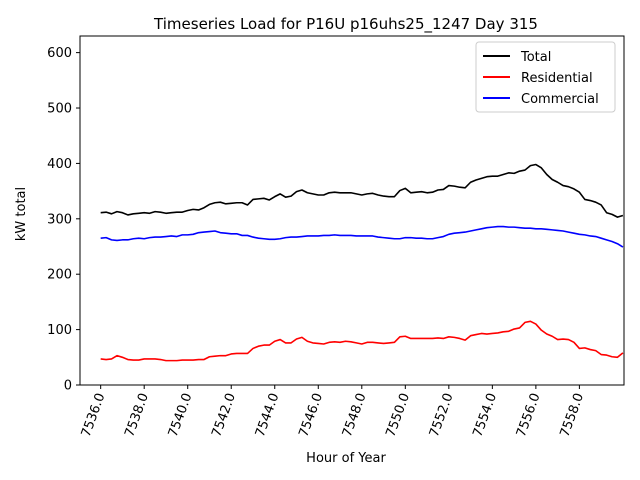 The width and height of the screenshot is (640, 480). Describe the element at coordinates (59, 53) in the screenshot. I see `y-tick-label: 600` at that location.